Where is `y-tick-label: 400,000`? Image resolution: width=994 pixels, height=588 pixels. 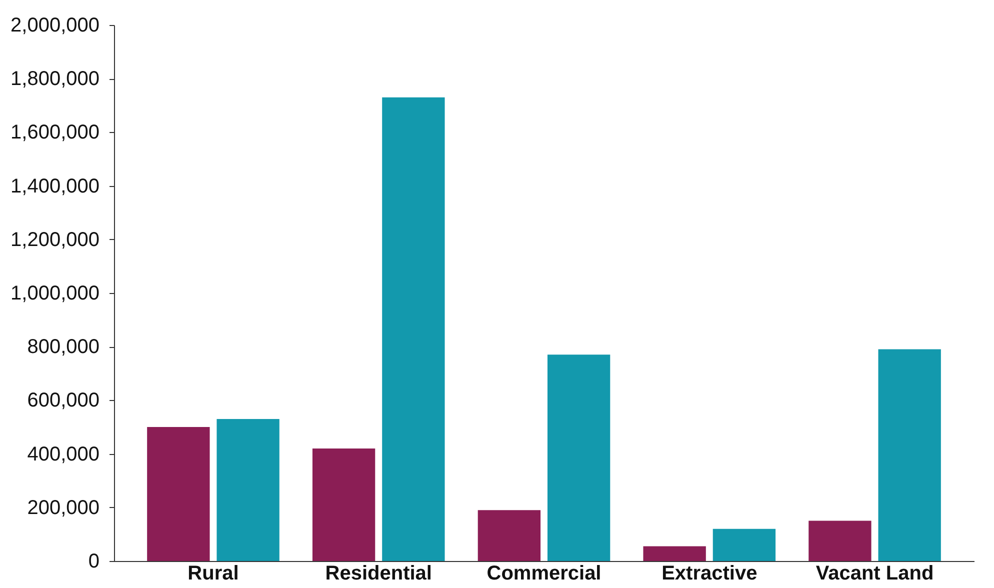 y-tick-label: 400,000 is located at coordinates (63, 454).